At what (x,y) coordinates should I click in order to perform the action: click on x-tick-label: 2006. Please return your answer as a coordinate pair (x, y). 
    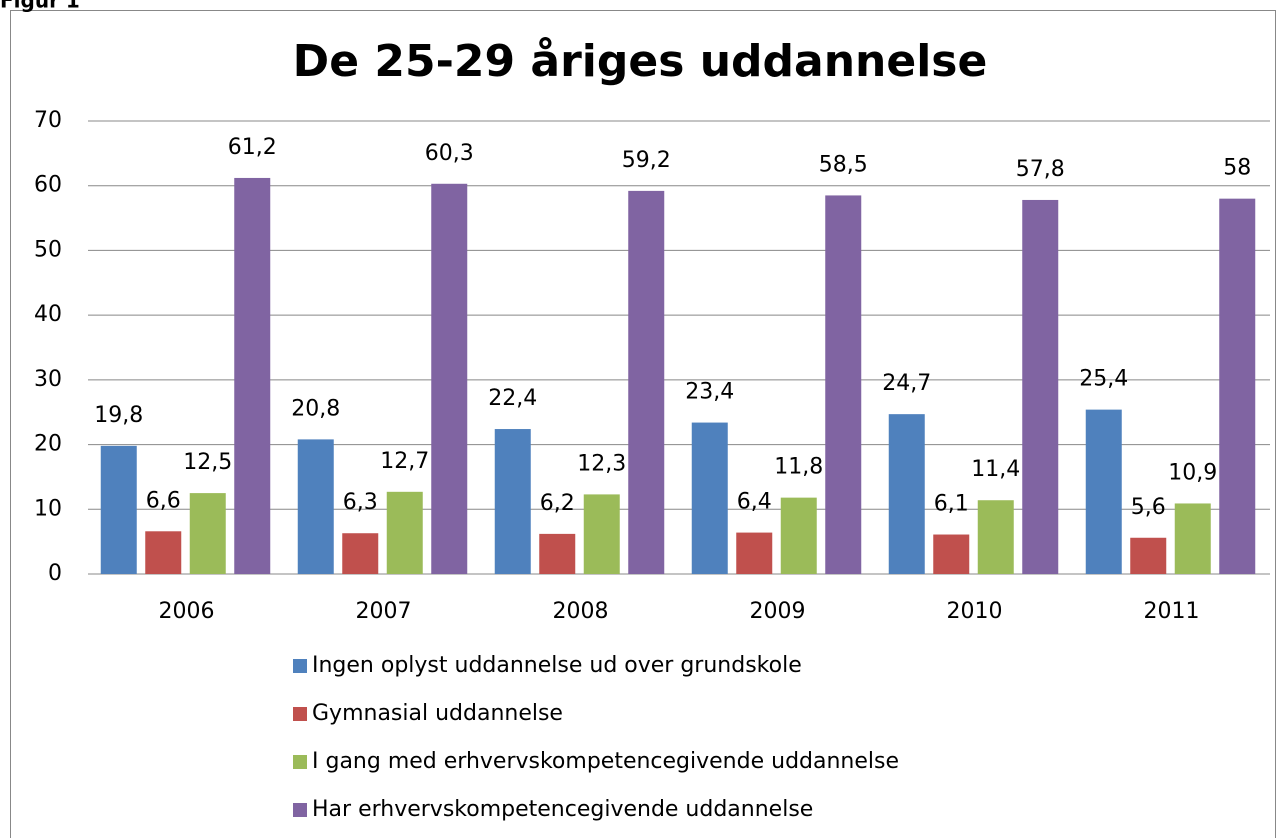
    Looking at the image, I should click on (187, 611).